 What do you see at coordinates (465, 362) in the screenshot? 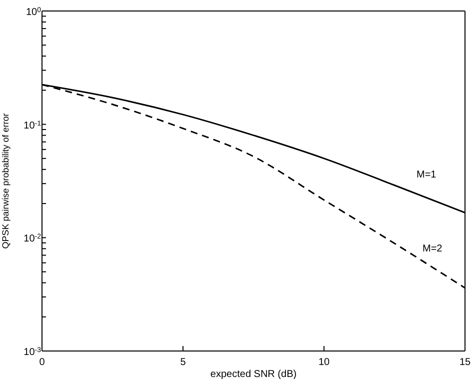
I see `x-tick-label: 15` at bounding box center [465, 362].